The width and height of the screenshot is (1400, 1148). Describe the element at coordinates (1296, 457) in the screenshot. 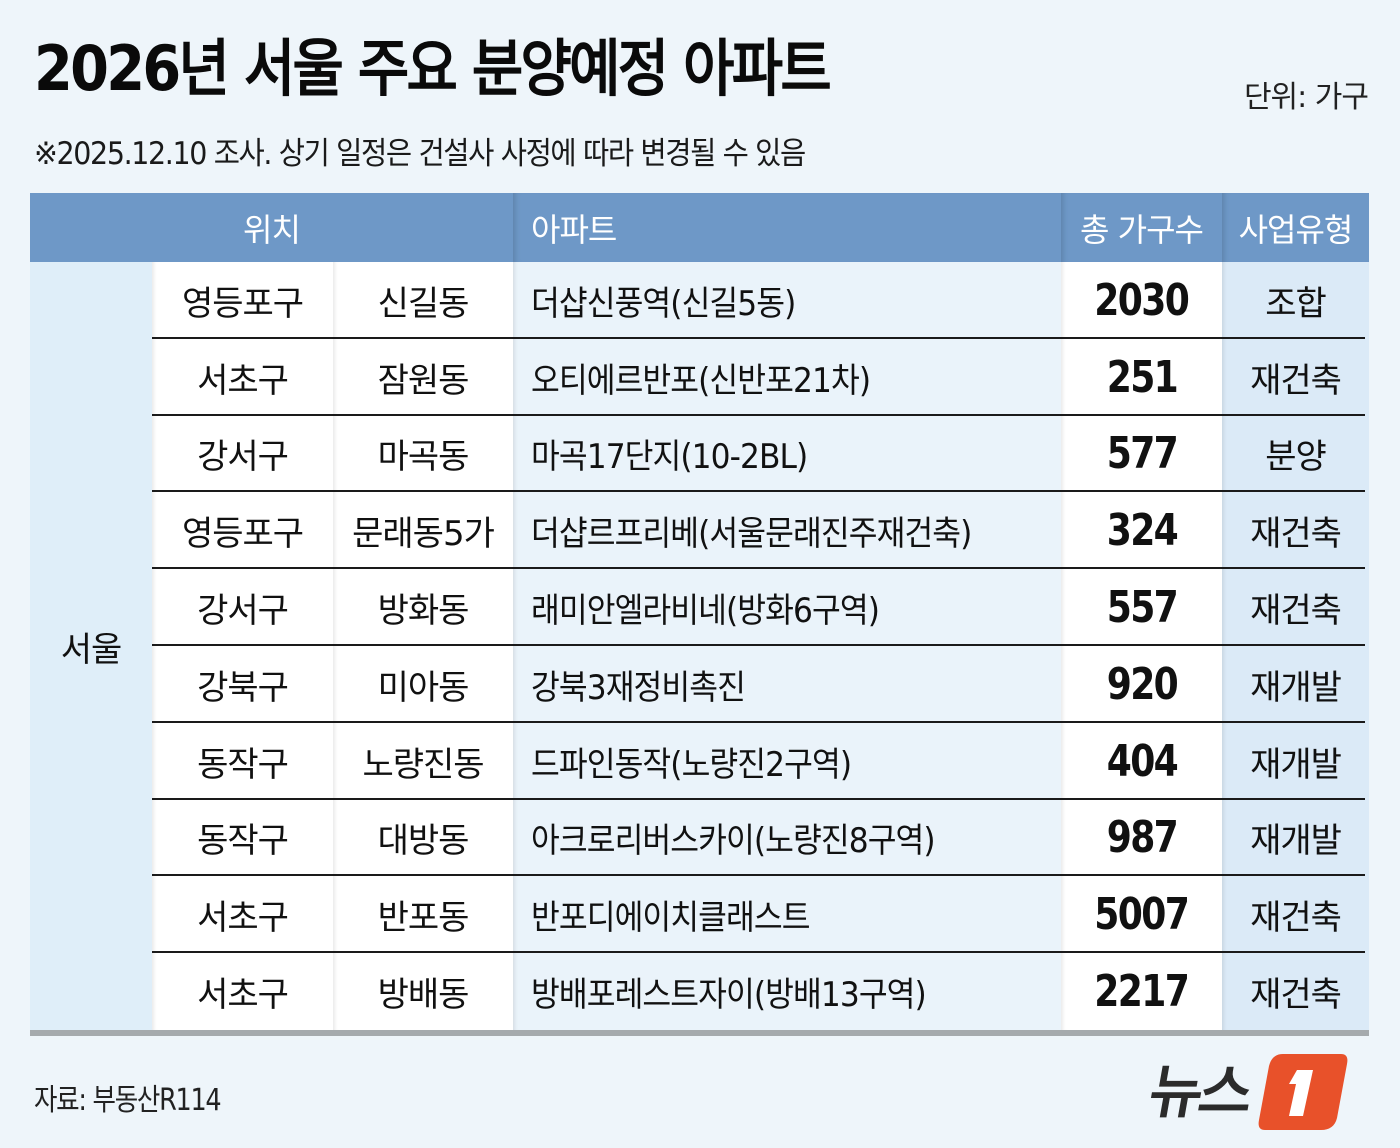

I see `project-type-cell-text: 분양` at that location.